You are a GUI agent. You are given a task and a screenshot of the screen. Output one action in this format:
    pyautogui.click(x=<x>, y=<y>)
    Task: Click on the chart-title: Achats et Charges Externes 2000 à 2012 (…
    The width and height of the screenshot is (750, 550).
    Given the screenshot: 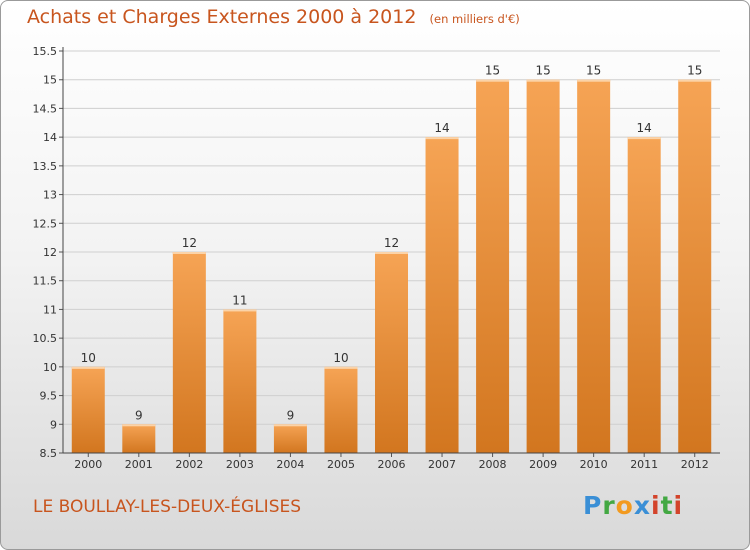 What is the action you would take?
    pyautogui.click(x=273, y=17)
    